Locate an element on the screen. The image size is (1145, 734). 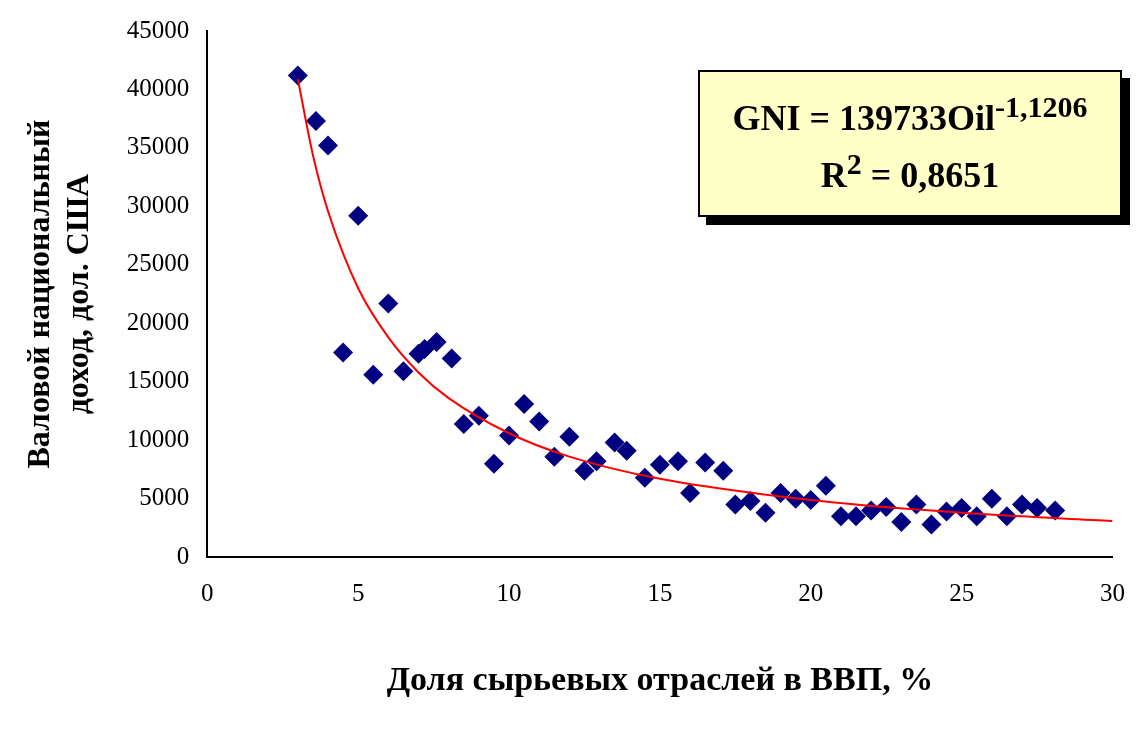
x-tick-label: 15 is located at coordinates (660, 592).